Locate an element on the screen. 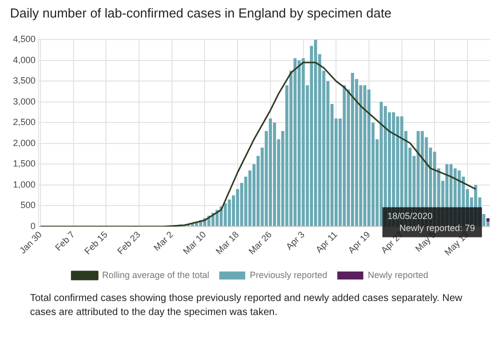 The image size is (500, 362). y-tick-label: 2,000 is located at coordinates (24, 143).